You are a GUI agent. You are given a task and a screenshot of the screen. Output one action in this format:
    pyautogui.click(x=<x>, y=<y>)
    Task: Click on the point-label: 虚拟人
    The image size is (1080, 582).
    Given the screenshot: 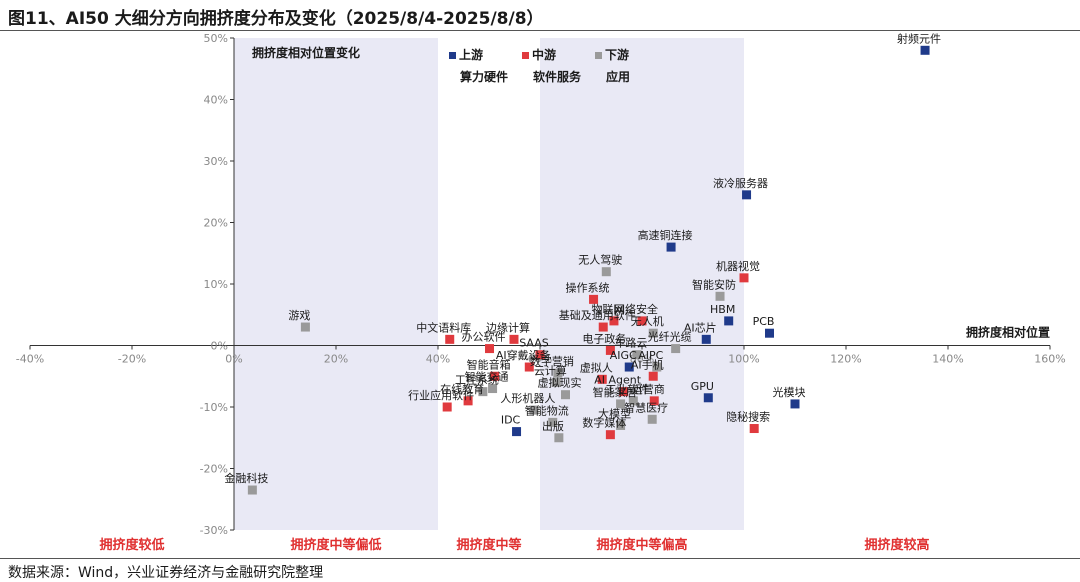 What is the action you would take?
    pyautogui.click(x=596, y=367)
    